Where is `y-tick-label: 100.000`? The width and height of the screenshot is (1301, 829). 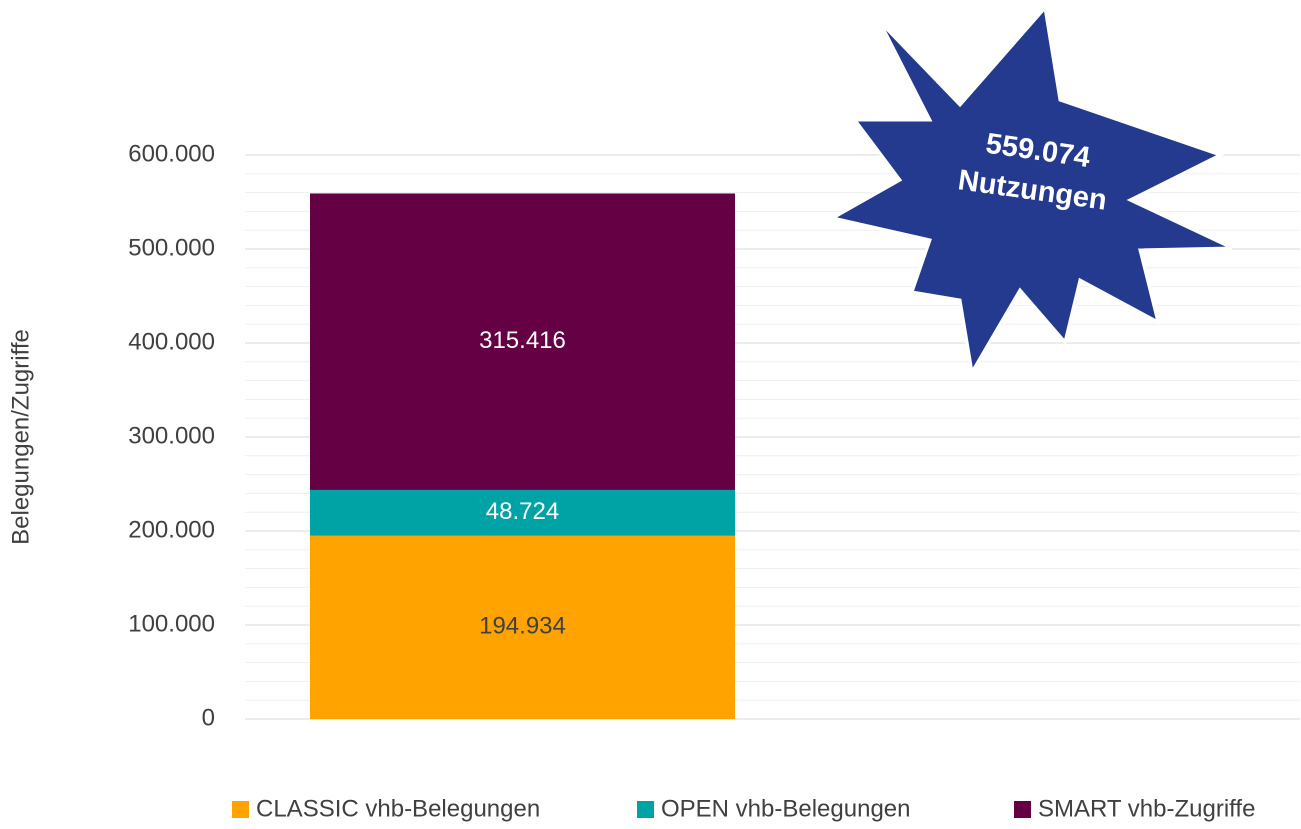 y-tick-label: 100.000 is located at coordinates (171, 623).